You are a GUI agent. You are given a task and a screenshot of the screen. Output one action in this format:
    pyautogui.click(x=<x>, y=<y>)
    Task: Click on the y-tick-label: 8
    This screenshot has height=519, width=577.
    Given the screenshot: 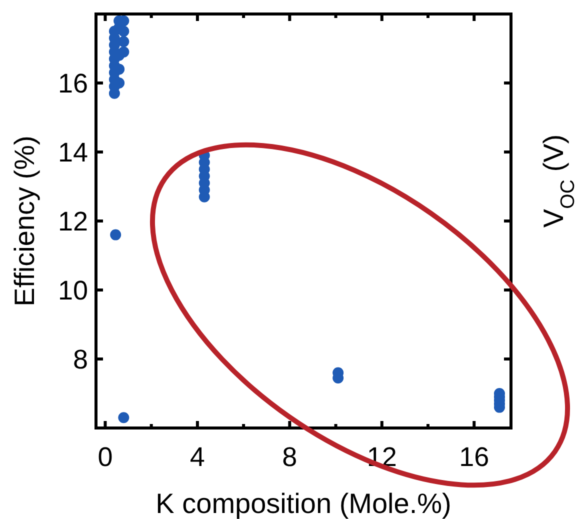 What is the action you would take?
    pyautogui.click(x=80, y=359)
    